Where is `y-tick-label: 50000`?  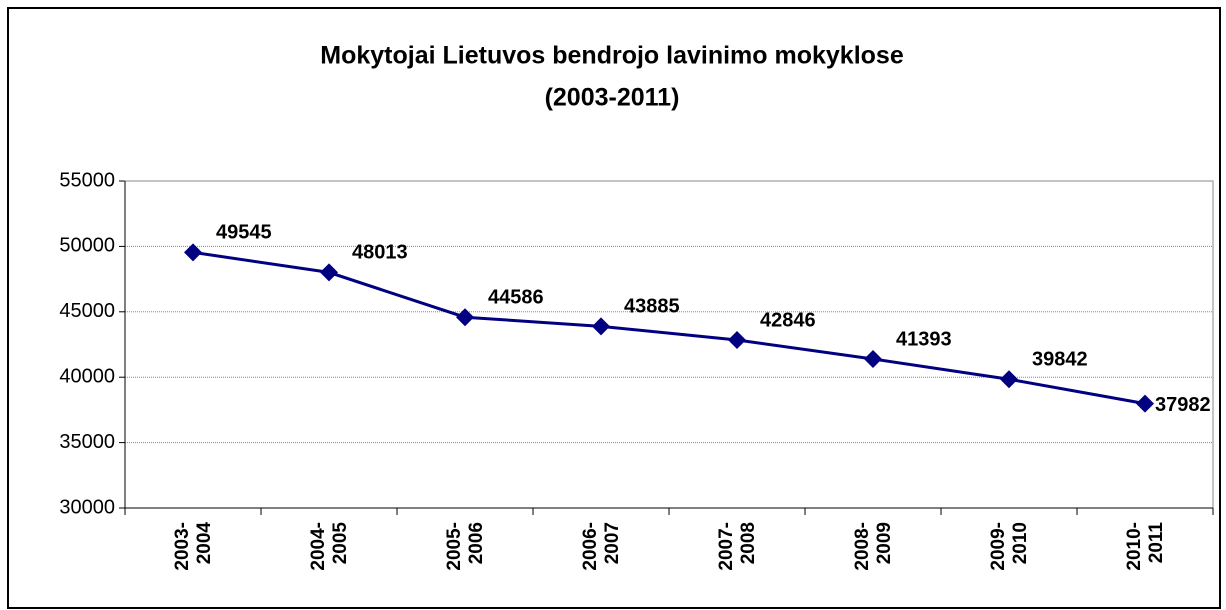 y-tick-label: 50000 is located at coordinates (87, 246).